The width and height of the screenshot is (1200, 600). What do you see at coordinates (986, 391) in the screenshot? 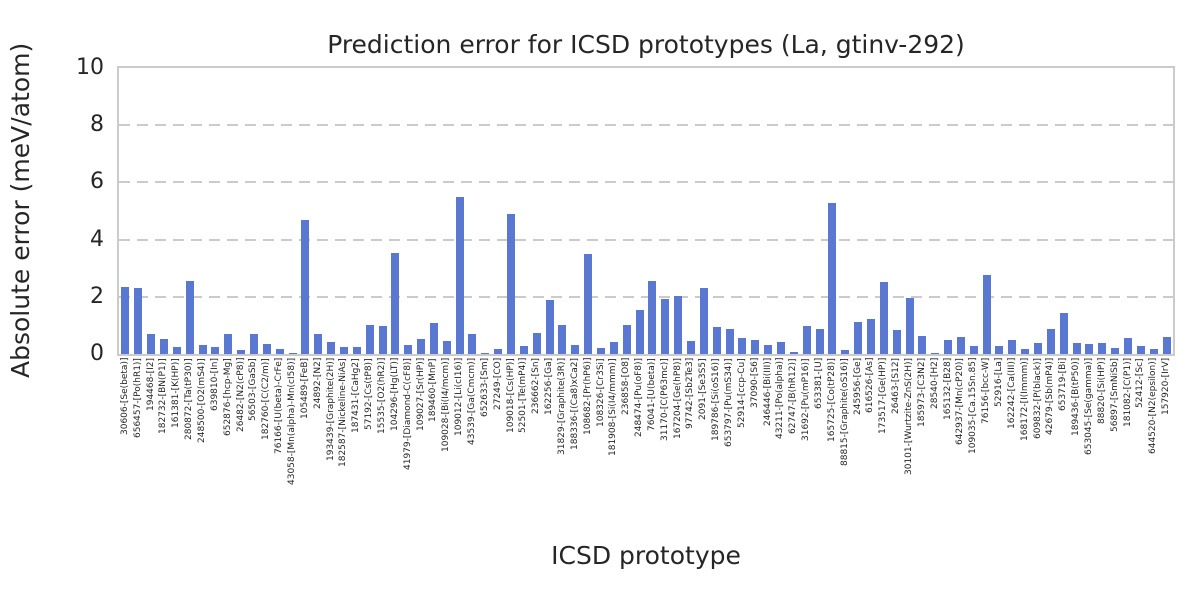
I see `x-tick-label: 76156-[bcc-W]` at bounding box center [986, 391].